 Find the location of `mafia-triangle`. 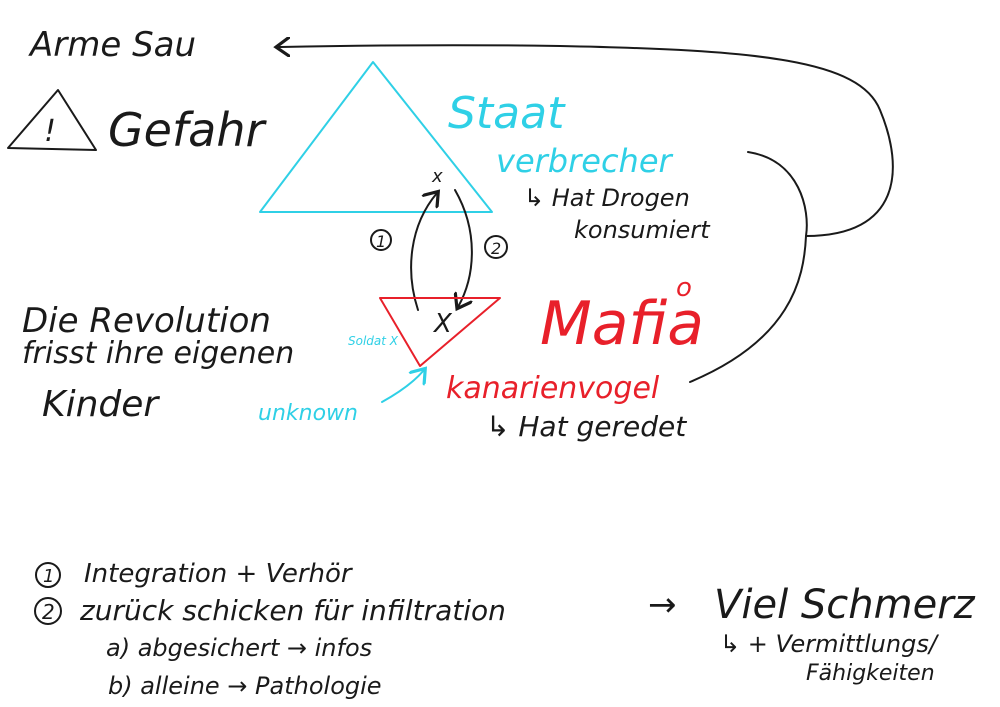

mafia-triangle is located at coordinates (440, 332).